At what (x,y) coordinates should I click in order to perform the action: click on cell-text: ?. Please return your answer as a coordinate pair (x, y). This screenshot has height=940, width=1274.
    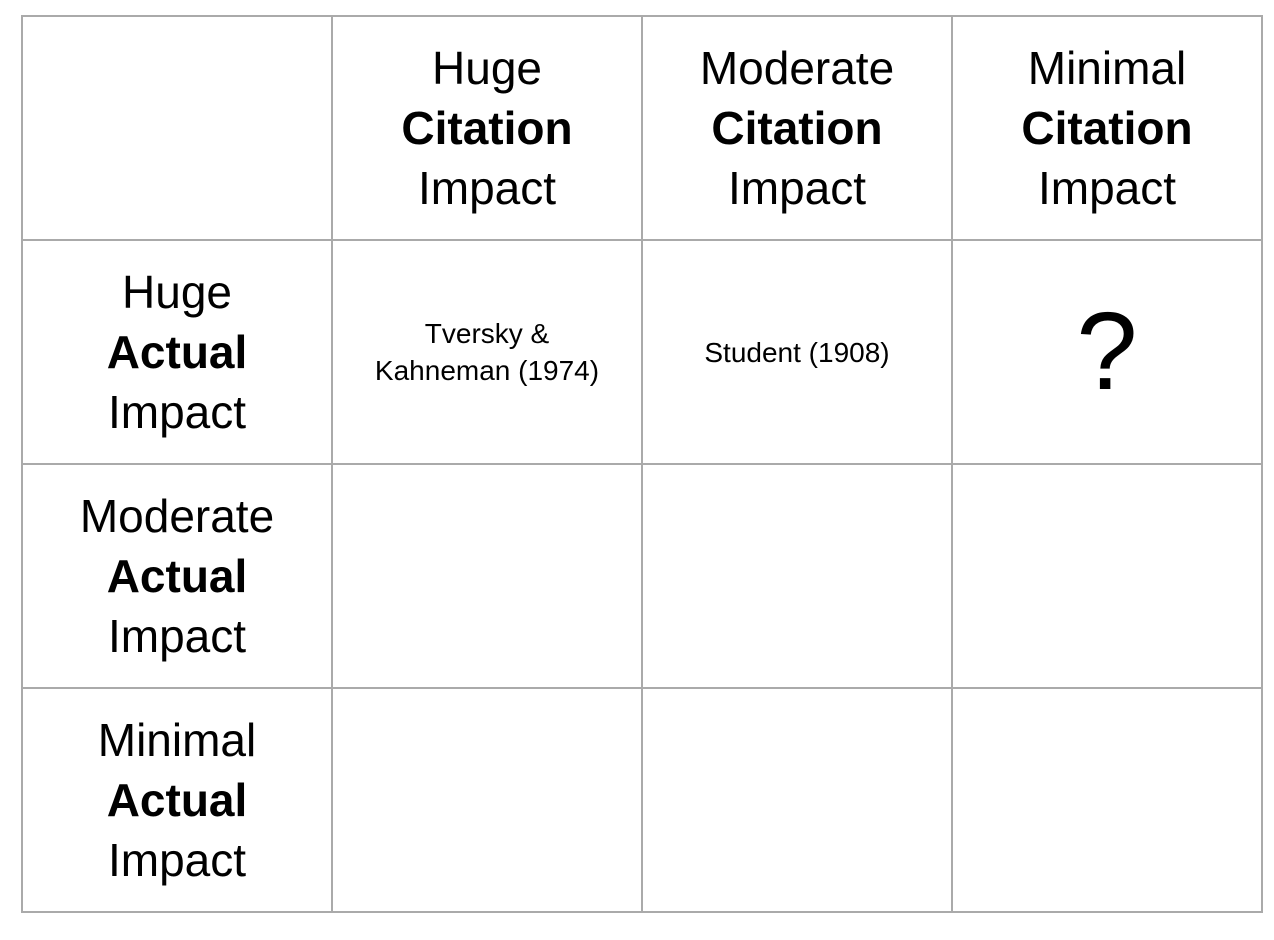
    Looking at the image, I should click on (1107, 351).